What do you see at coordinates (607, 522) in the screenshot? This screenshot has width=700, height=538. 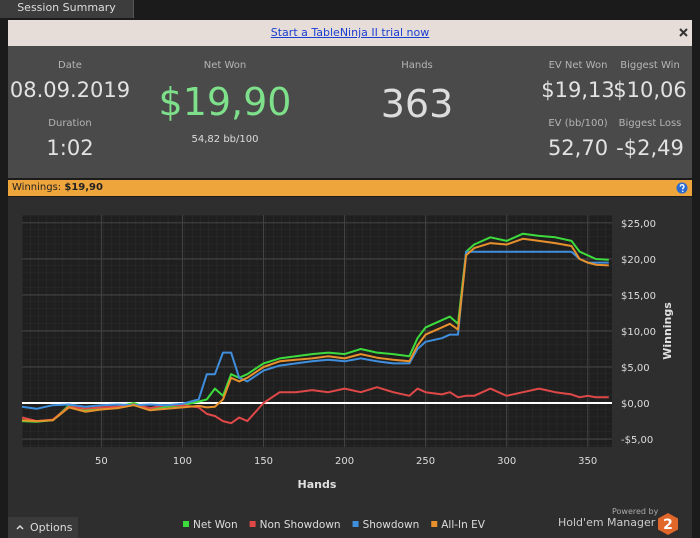 I see `brand-name: Hold'em Manager` at bounding box center [607, 522].